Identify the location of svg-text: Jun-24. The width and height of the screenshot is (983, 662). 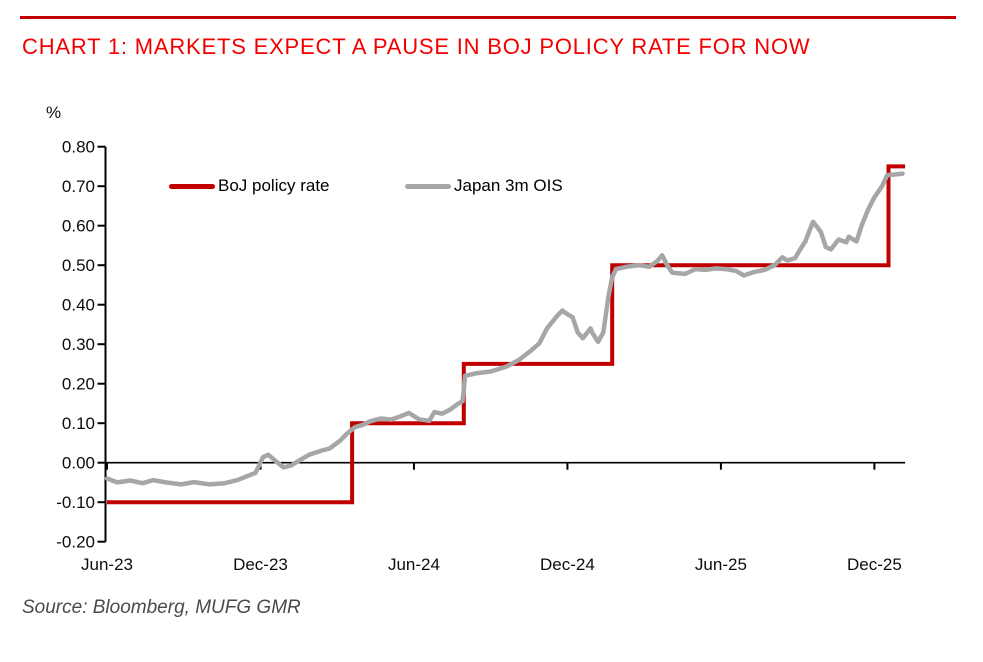
(414, 564).